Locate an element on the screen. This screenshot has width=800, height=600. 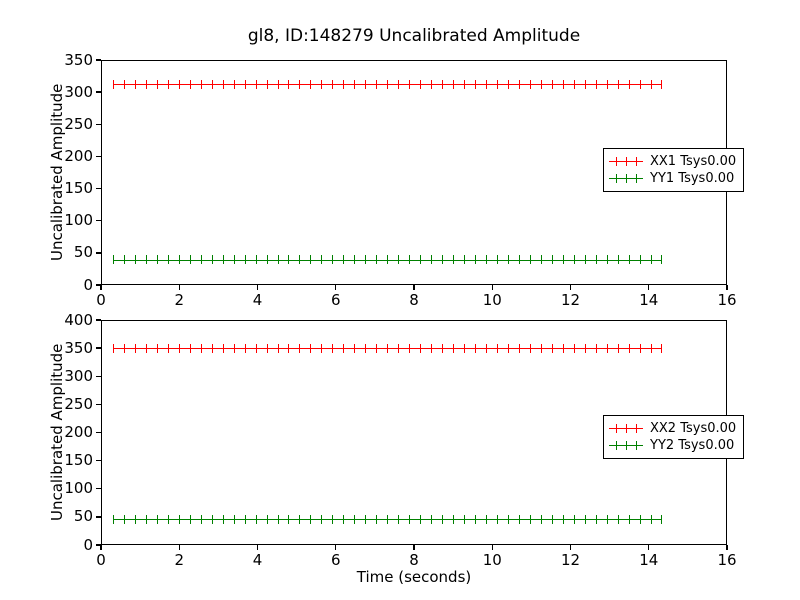
legend-label: YY2 Tsys0.00 is located at coordinates (692, 445).